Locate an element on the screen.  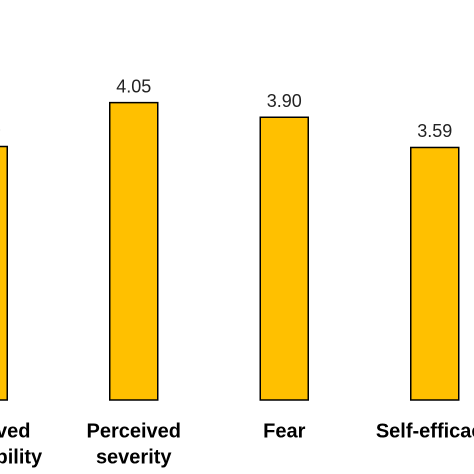
value-label: 3.90 is located at coordinates (284, 101).